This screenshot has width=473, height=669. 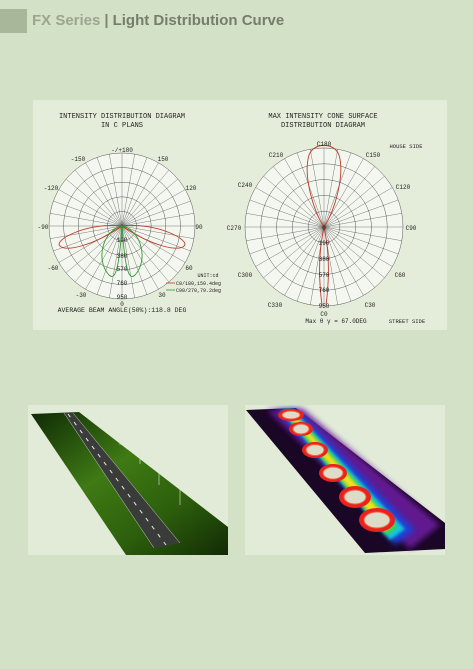 What do you see at coordinates (336, 469) in the screenshot?
I see `isolux-hotspots-peak` at bounding box center [336, 469].